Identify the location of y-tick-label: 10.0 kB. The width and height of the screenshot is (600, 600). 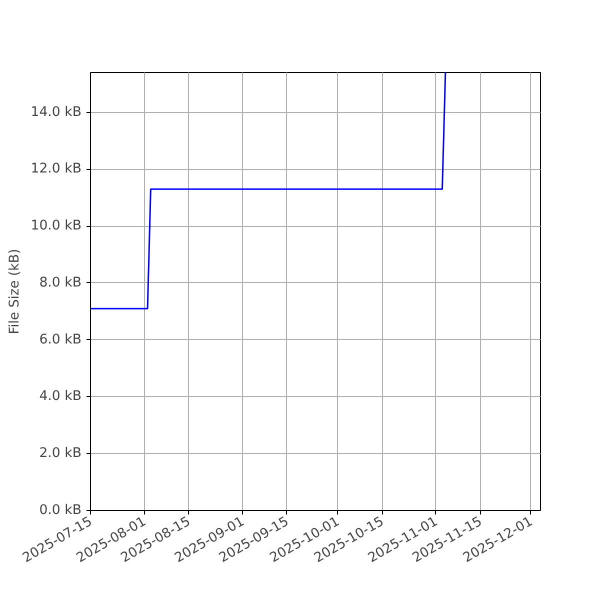
(56, 226).